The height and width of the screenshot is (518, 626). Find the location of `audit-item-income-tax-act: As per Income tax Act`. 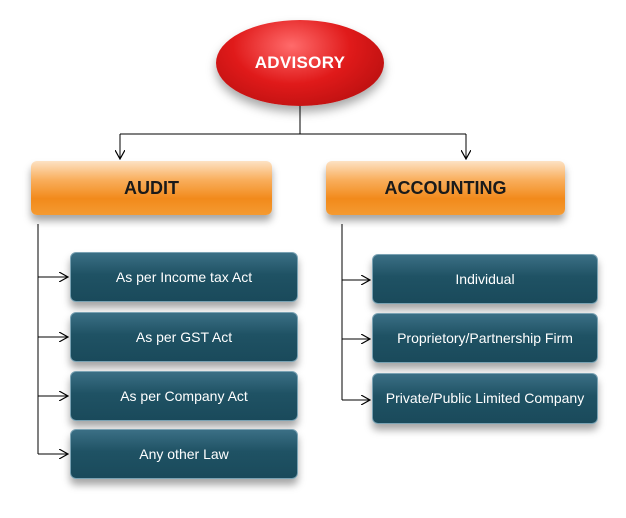

audit-item-income-tax-act: As per Income tax Act is located at coordinates (184, 277).